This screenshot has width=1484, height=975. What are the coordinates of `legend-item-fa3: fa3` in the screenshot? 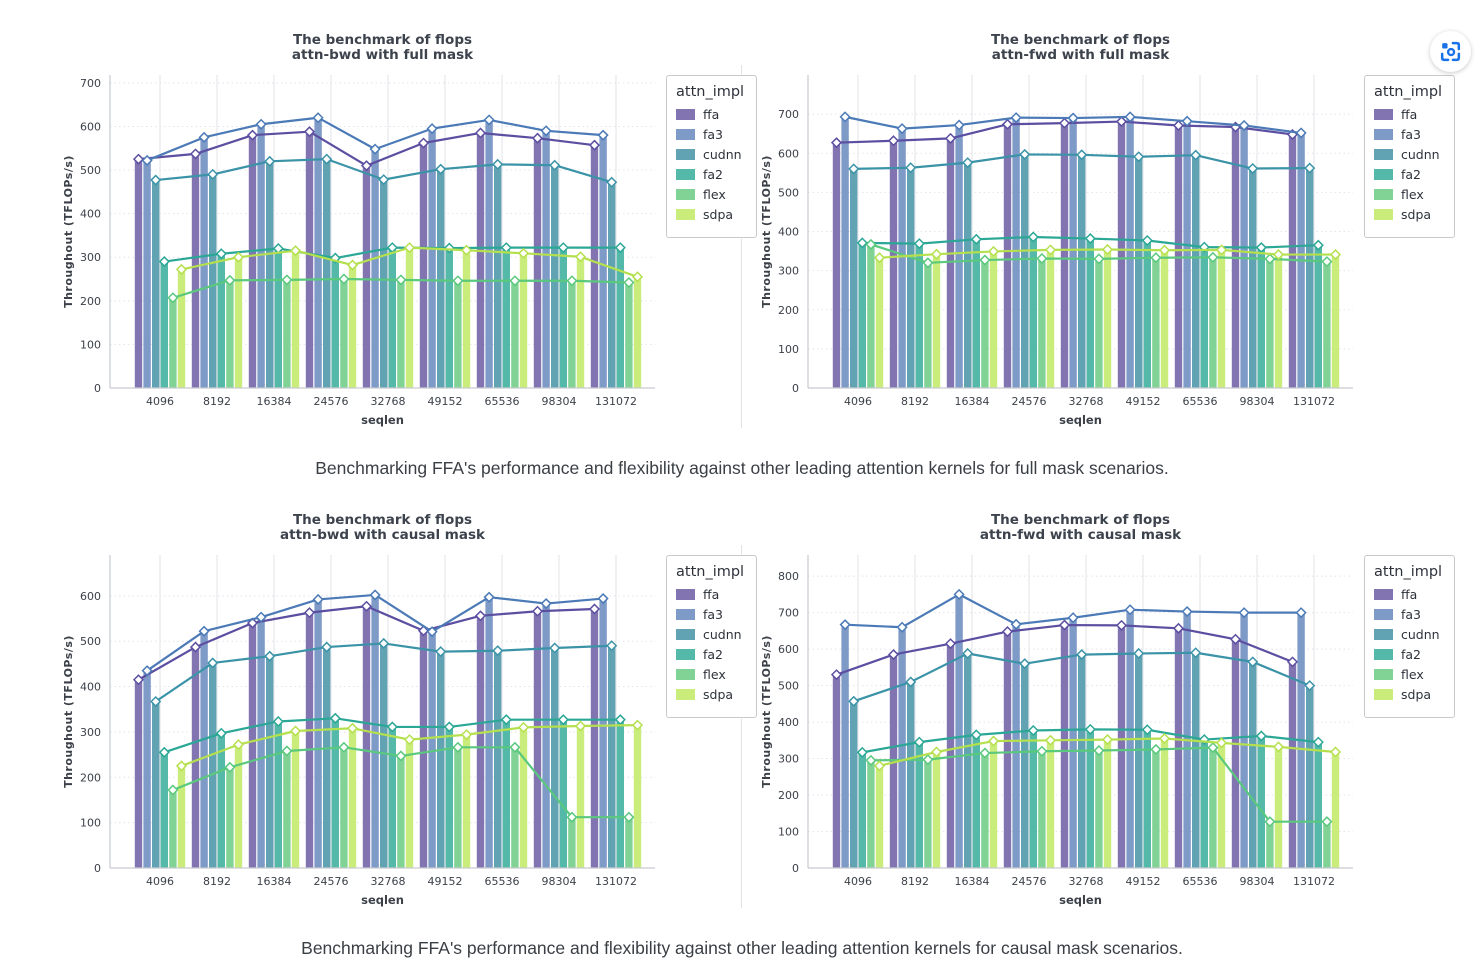 It's located at (710, 614).